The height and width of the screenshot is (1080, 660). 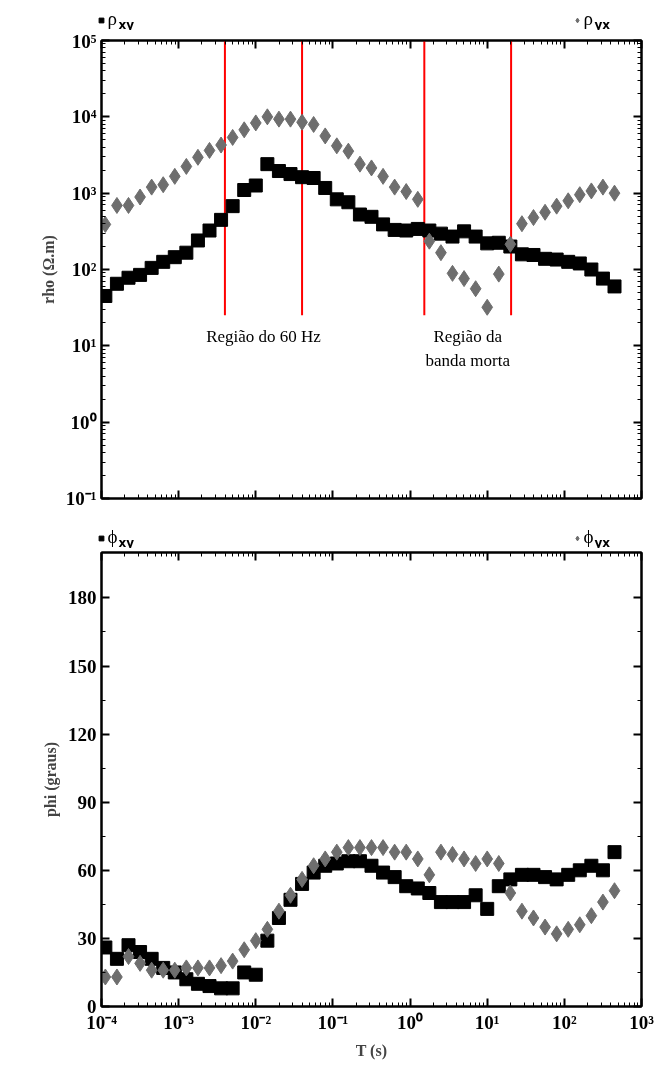 What do you see at coordinates (642, 1022) in the screenshot?
I see `x-tick-label: 10³` at bounding box center [642, 1022].